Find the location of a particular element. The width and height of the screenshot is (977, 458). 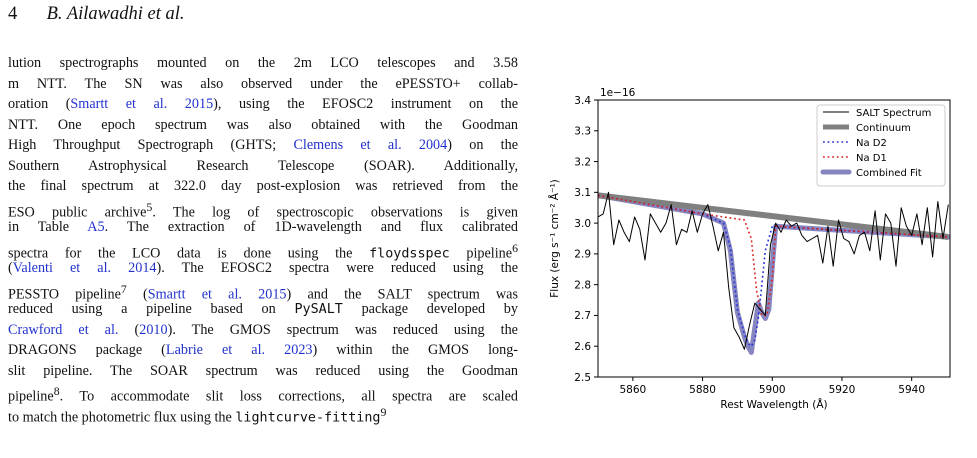

citation-link: Labrie et al. 2023 is located at coordinates (239, 350).